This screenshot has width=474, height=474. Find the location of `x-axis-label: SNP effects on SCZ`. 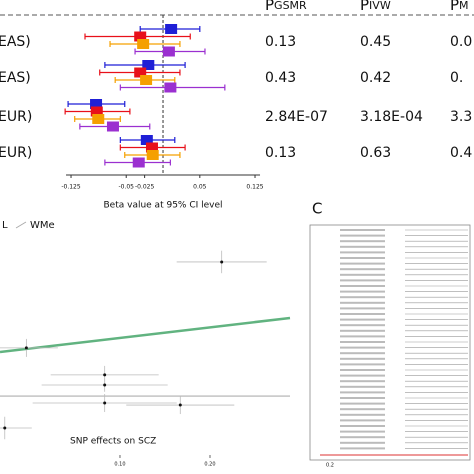

x-axis-label: SNP effects on SCZ is located at coordinates (113, 442).